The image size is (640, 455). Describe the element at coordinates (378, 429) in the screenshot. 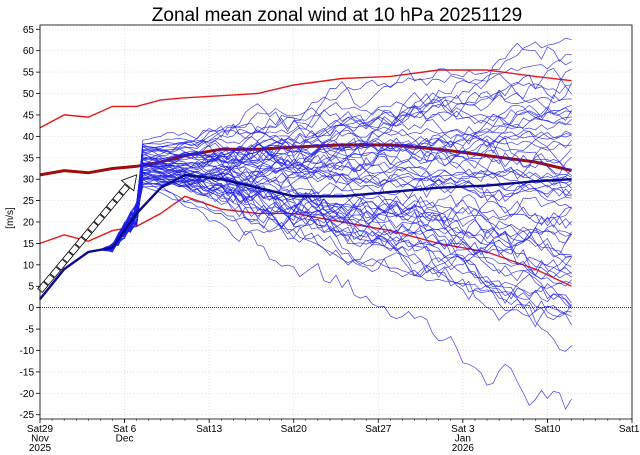

I see `x-tick-label: Sat27` at that location.